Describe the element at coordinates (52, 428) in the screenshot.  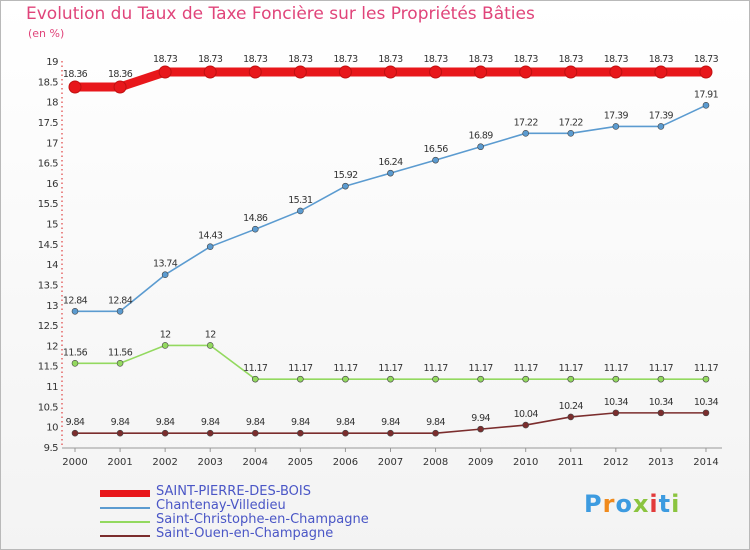
I see `y-tick-label: 10` at that location.